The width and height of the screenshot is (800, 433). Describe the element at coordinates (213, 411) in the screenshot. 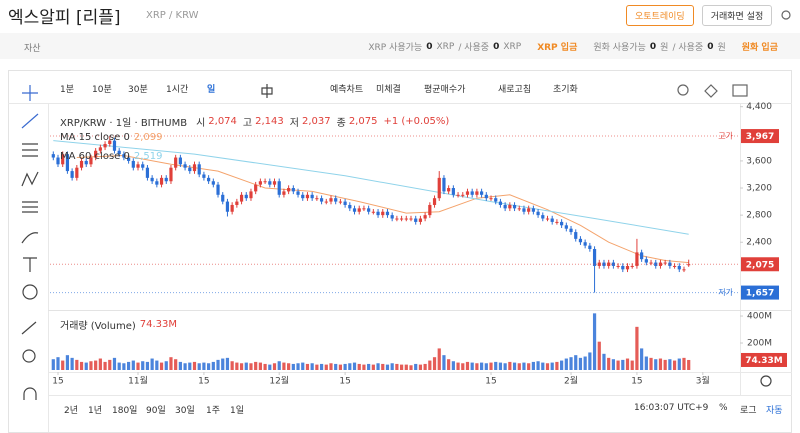

I see `range-button: 1주` at that location.